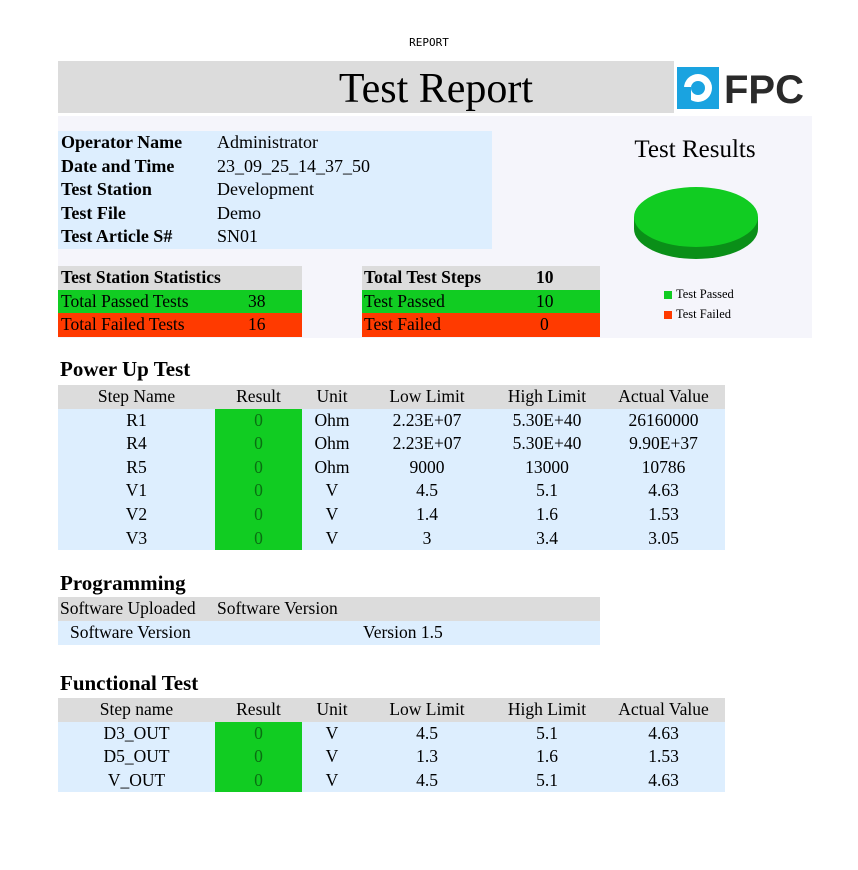 The width and height of the screenshot is (858, 870). What do you see at coordinates (423, 277) in the screenshot?
I see `steps-header-label: Total Test Steps` at bounding box center [423, 277].